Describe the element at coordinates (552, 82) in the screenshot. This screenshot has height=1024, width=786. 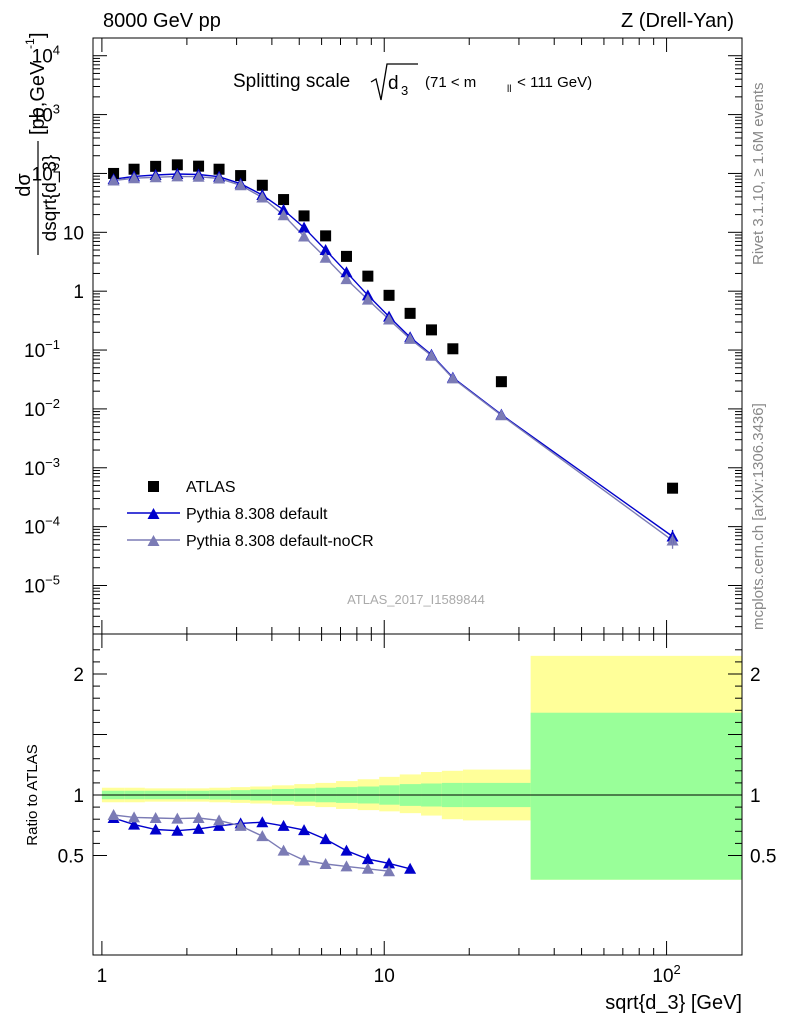
I see `title-range-end: < 111 GeV)` at that location.